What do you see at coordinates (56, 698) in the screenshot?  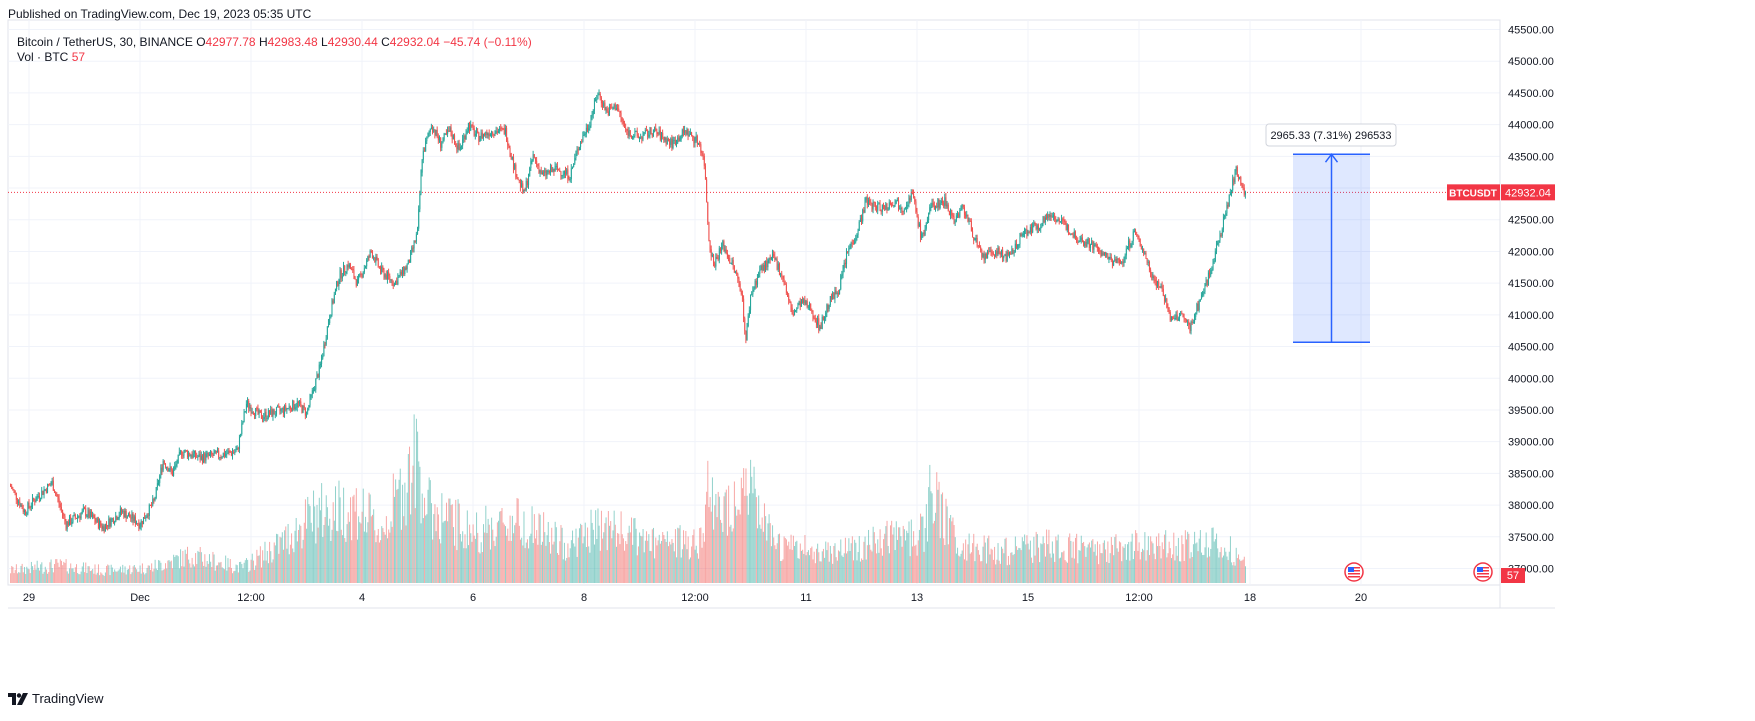 I see `footer-brand: TradingView` at bounding box center [56, 698].